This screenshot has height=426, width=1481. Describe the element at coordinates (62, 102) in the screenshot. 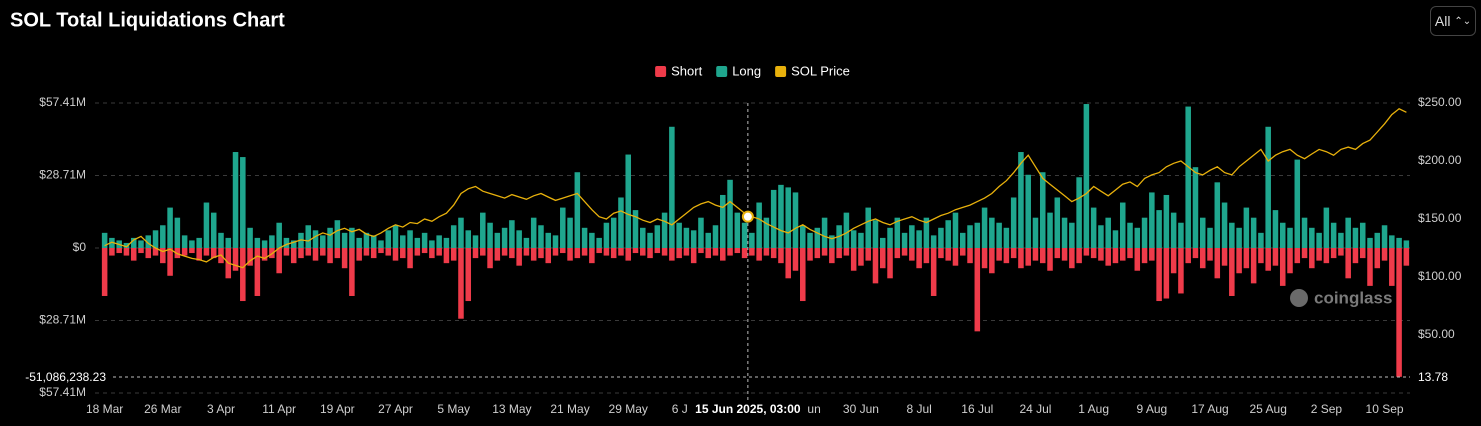

I see `y-tick-label: $57.41M` at that location.